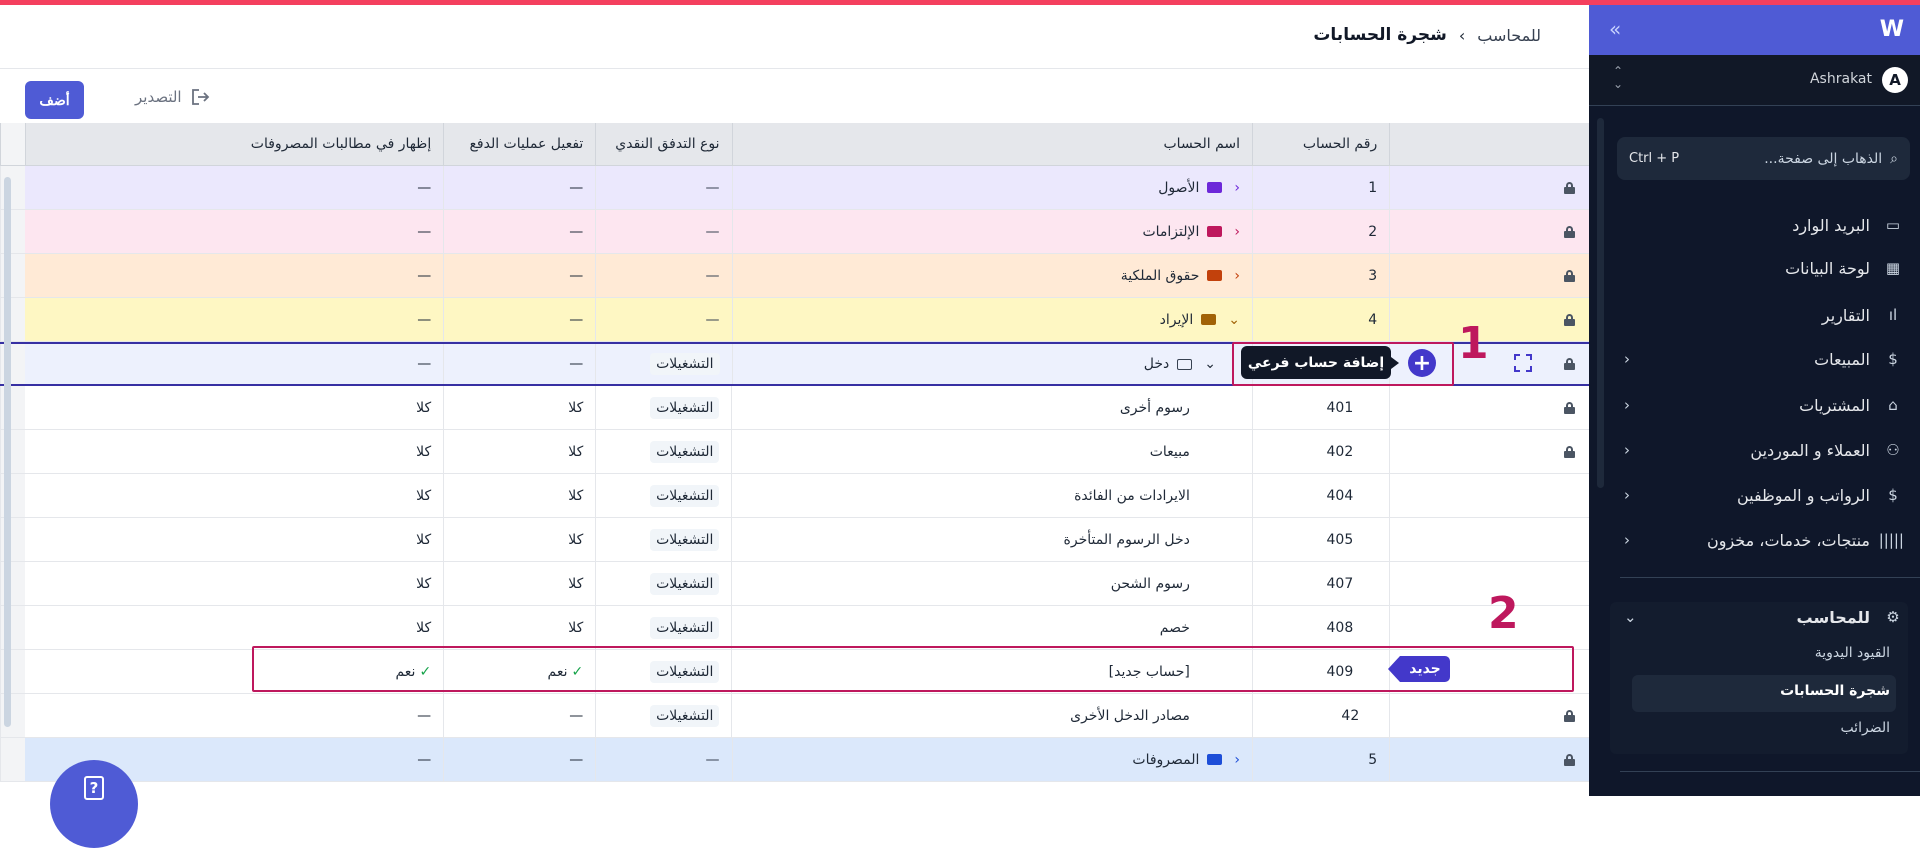 The height and width of the screenshot is (848, 1920). I want to click on table-row: 3 ‹ حقوق الملكية — — —, so click(794, 276).